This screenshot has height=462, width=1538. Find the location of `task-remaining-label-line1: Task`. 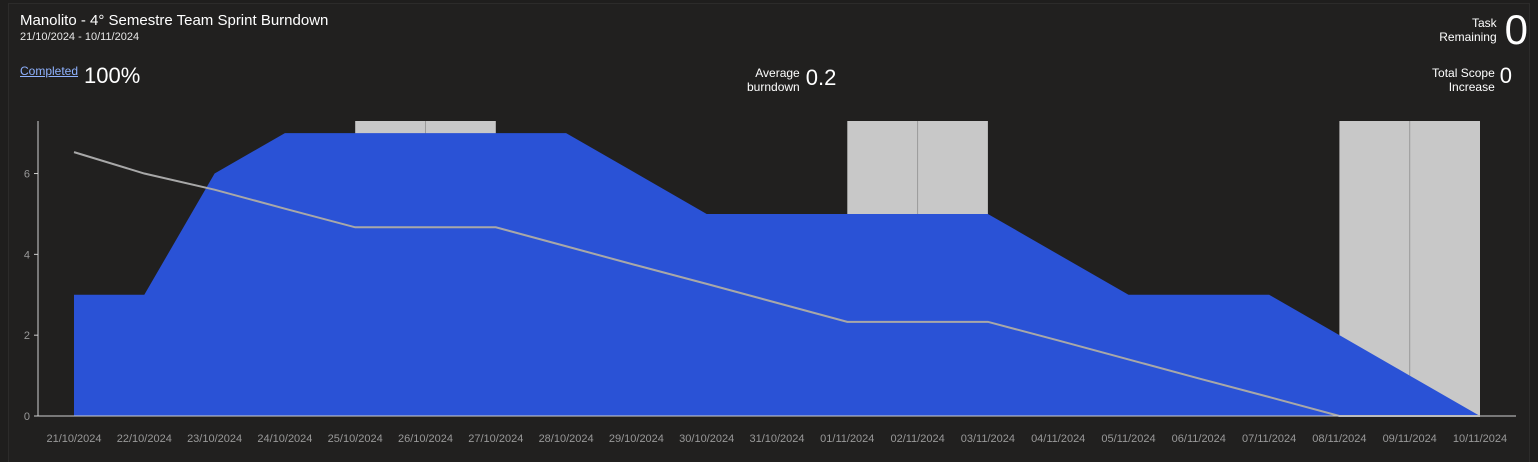

task-remaining-label-line1: Task is located at coordinates (1484, 23).